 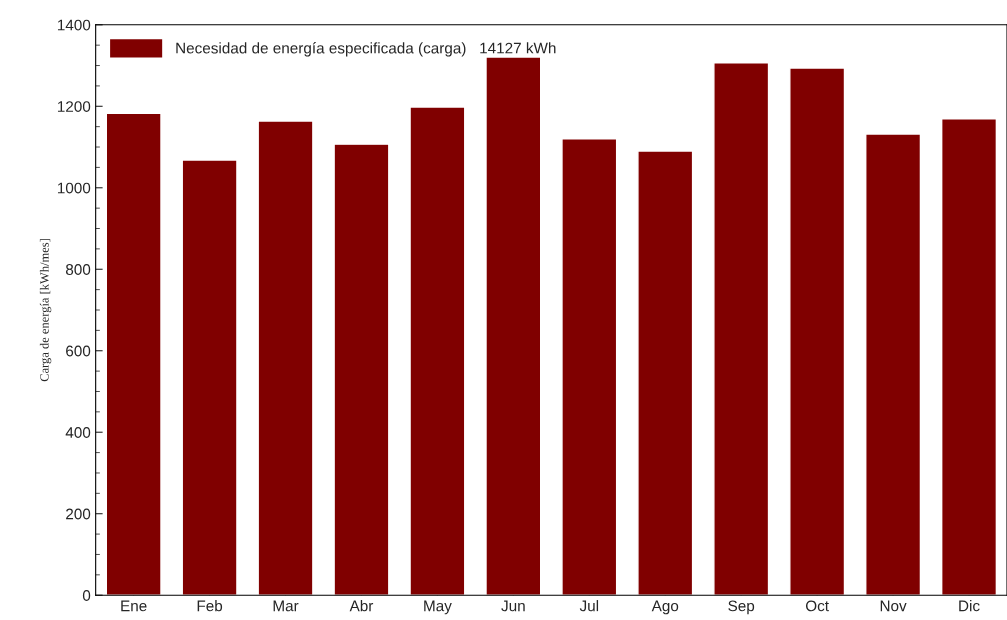 What do you see at coordinates (893, 606) in the screenshot?
I see `x-tick-label: Nov` at bounding box center [893, 606].